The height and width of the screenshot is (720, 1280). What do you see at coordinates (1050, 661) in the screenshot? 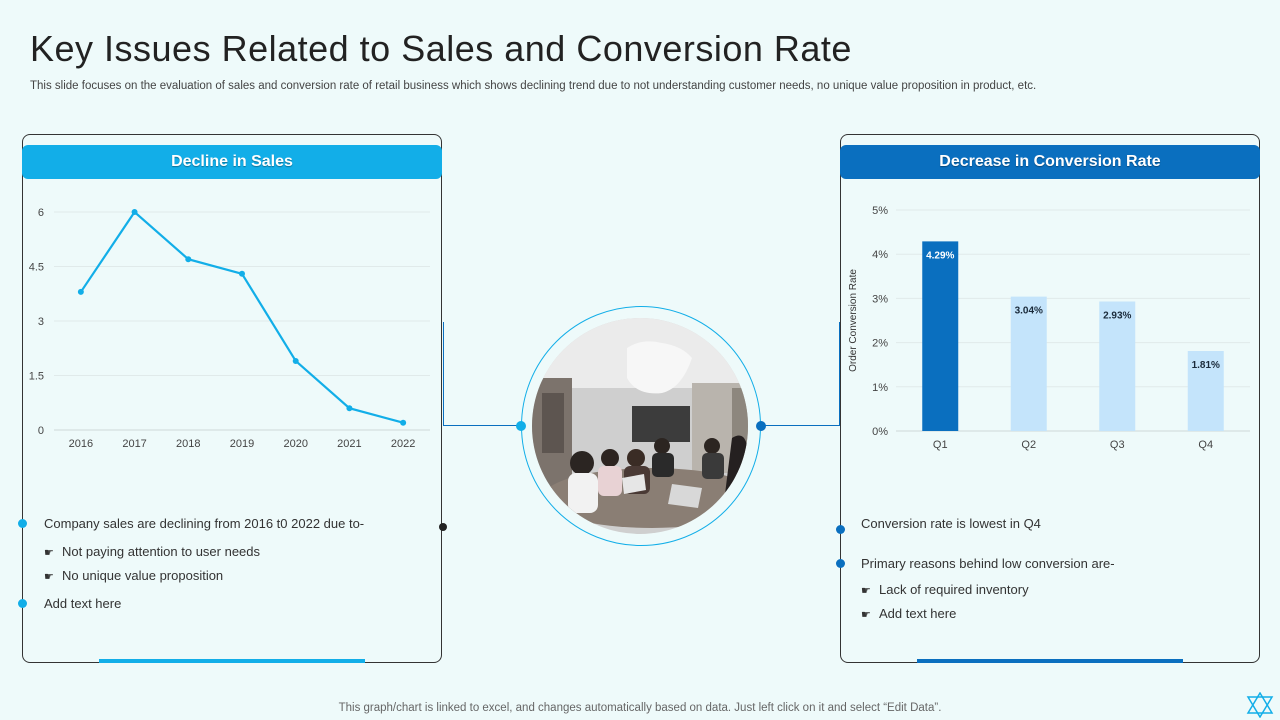
I see `conversion-panel-accent-bar` at bounding box center [1050, 661].